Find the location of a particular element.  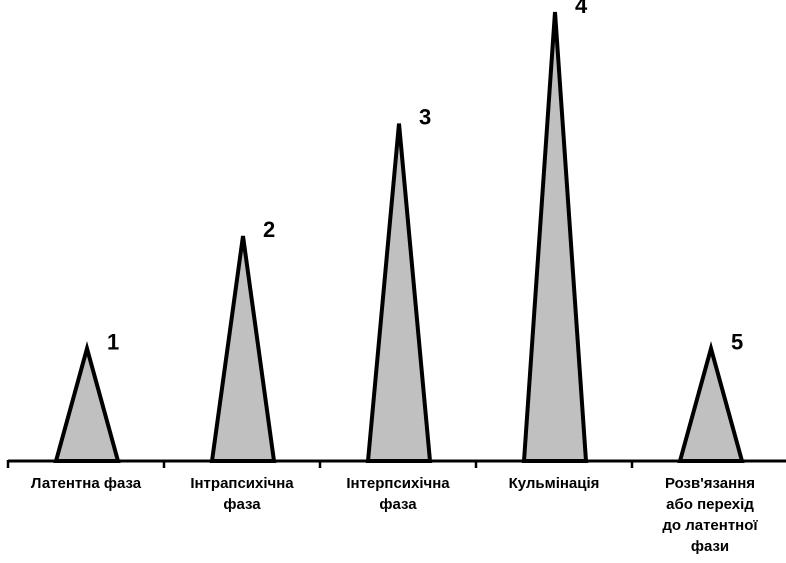

category-label-2: Інтрапсихічна фаза is located at coordinates (242, 494).